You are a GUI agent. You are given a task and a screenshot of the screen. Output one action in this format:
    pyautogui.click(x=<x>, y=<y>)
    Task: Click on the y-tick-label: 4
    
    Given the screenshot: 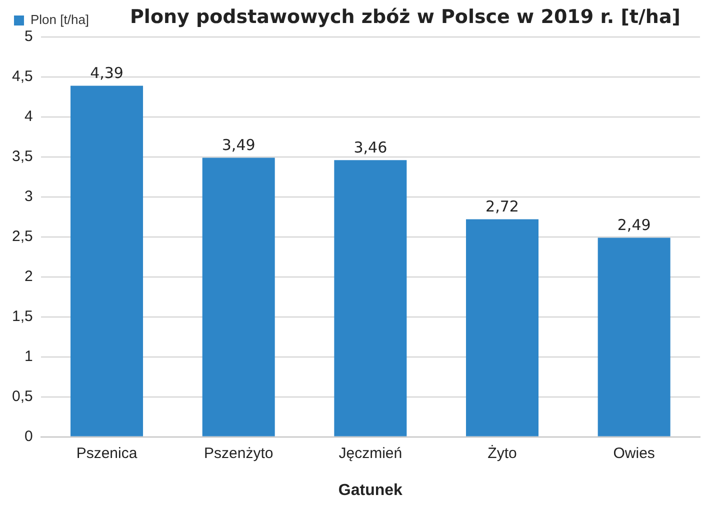 What is the action you would take?
    pyautogui.click(x=28, y=117)
    